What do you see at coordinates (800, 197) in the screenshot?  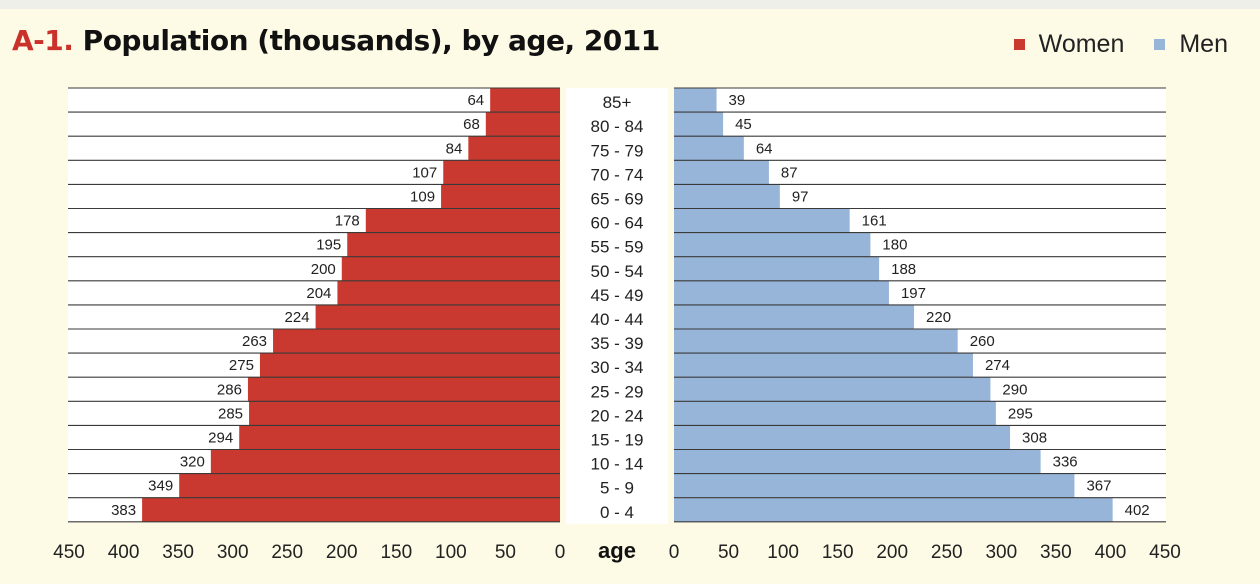 I see `value-label-men: 97` at bounding box center [800, 197].